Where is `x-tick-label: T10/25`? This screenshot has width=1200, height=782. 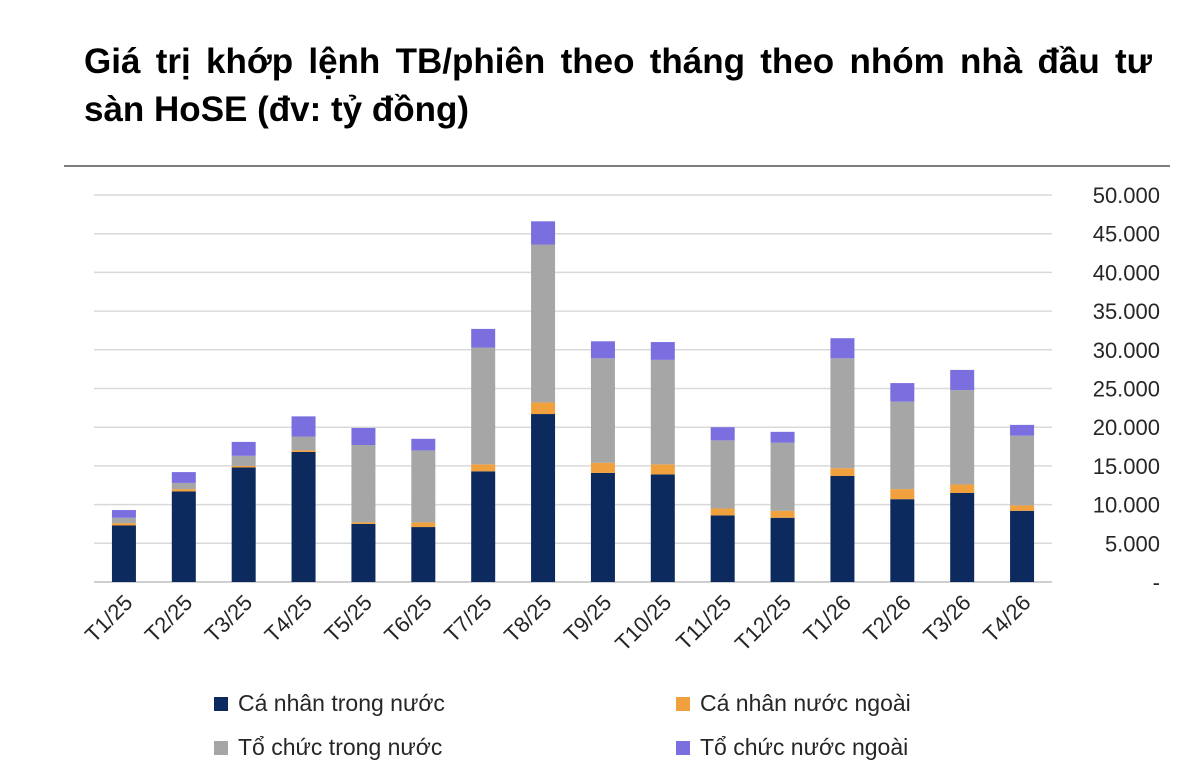
x-tick-label: T10/25 is located at coordinates (643, 623).